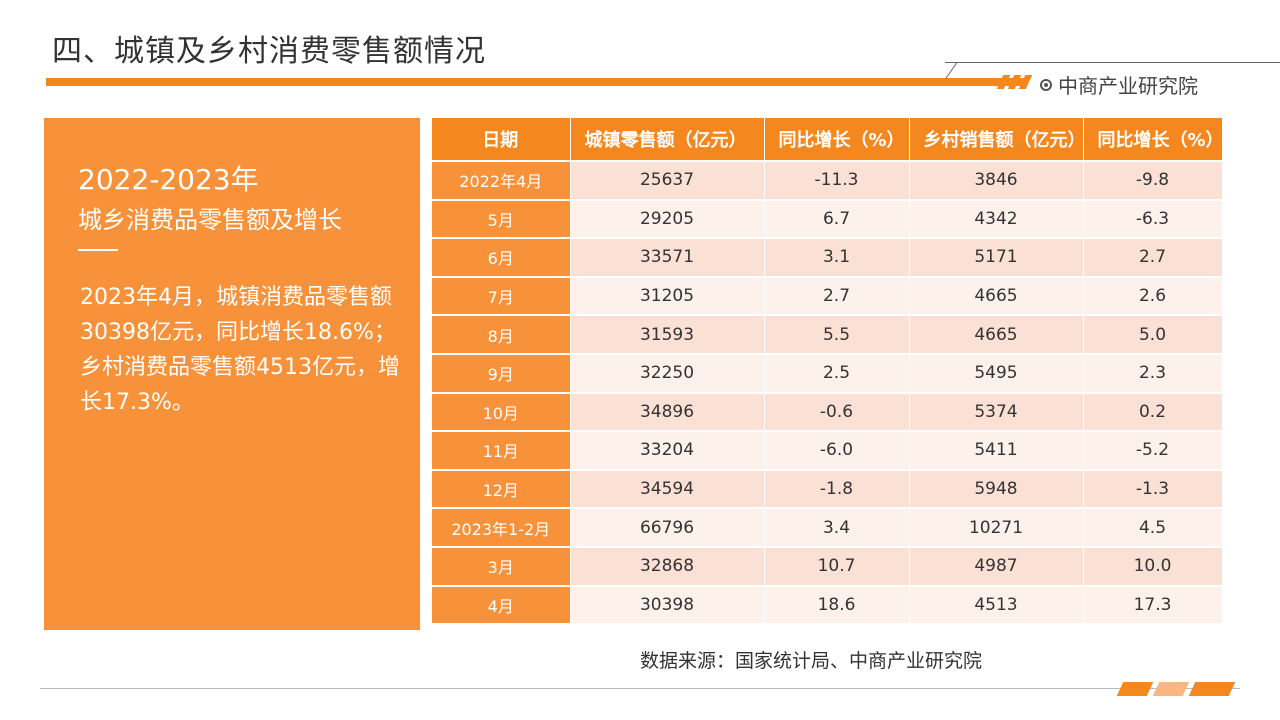 This screenshot has width=1280, height=720. What do you see at coordinates (1153, 180) in the screenshot?
I see `cell-rural-growth: -9.8` at bounding box center [1153, 180].